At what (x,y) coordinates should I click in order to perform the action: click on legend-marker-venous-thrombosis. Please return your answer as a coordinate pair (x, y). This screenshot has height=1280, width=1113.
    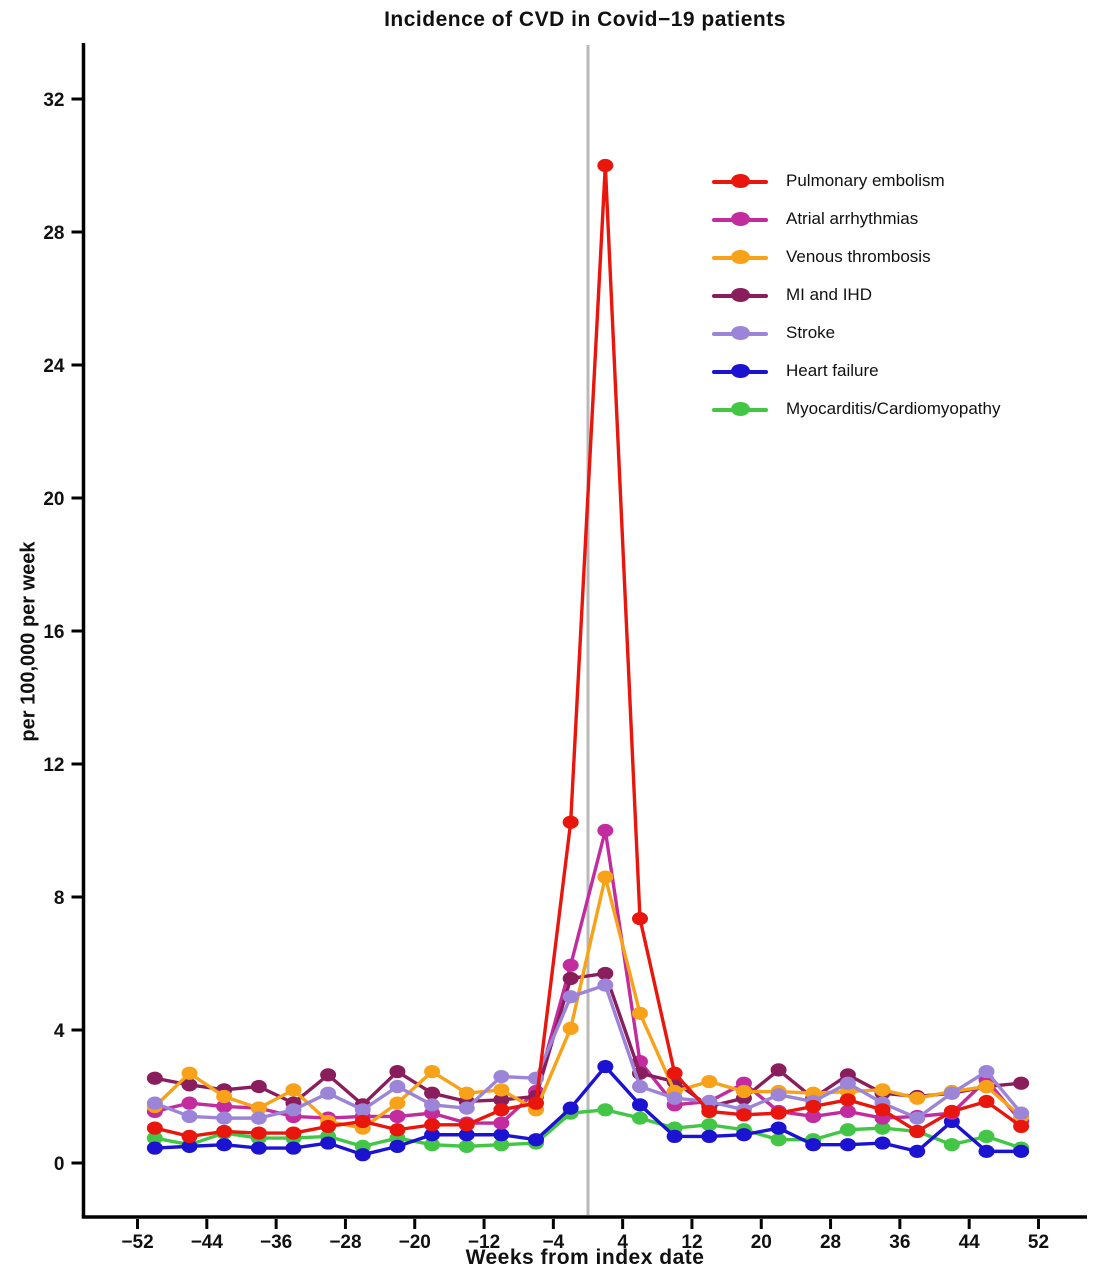
    Looking at the image, I should click on (740, 257).